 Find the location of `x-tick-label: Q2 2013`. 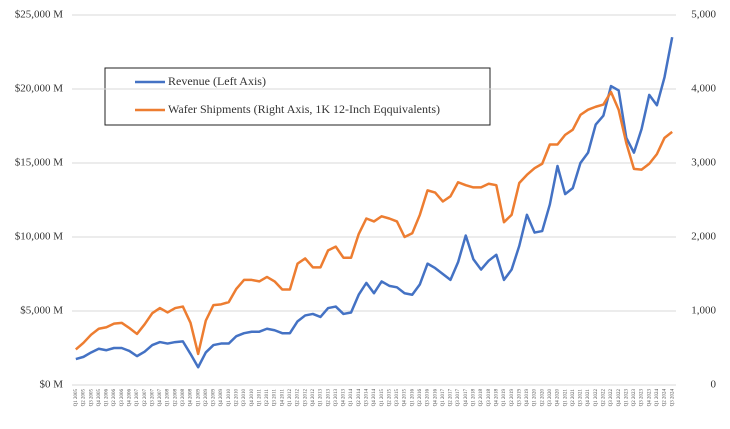

x-tick-label: Q2 2013 is located at coordinates (328, 398).